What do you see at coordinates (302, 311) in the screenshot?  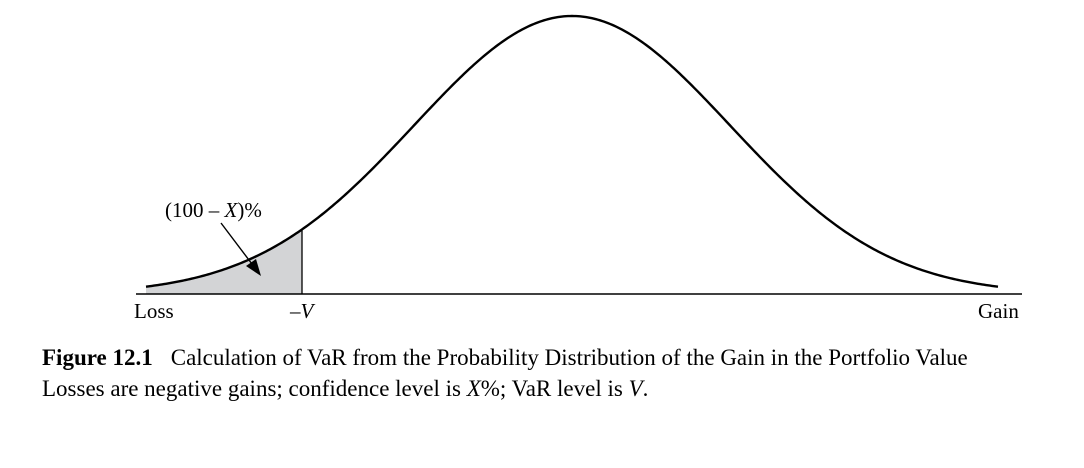 I see `var-axis-marker: –V` at bounding box center [302, 311].